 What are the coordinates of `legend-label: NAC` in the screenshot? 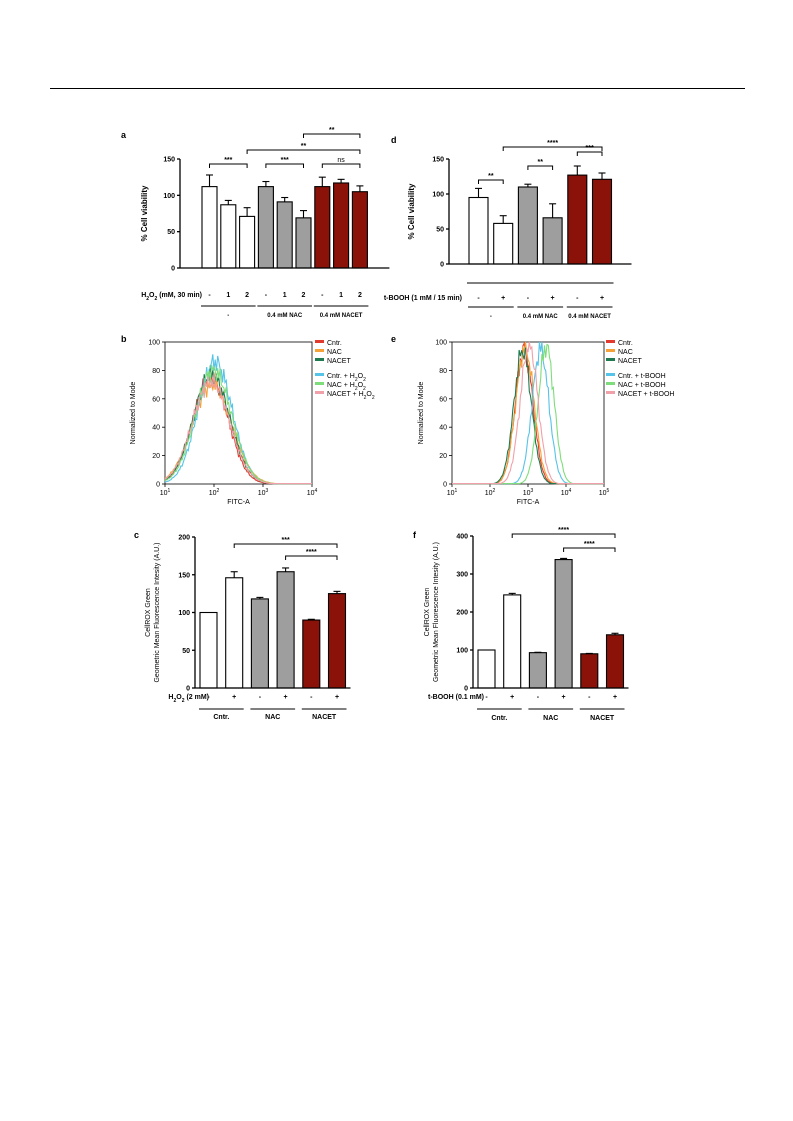 It's located at (334, 352).